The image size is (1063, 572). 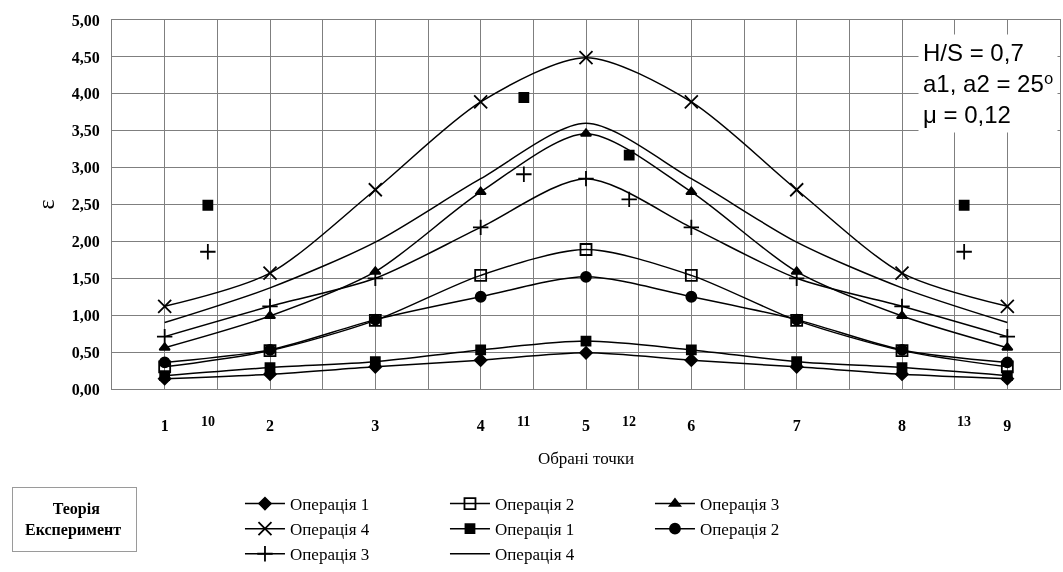 I want to click on y-axis-title: ε, so click(x=45, y=204).